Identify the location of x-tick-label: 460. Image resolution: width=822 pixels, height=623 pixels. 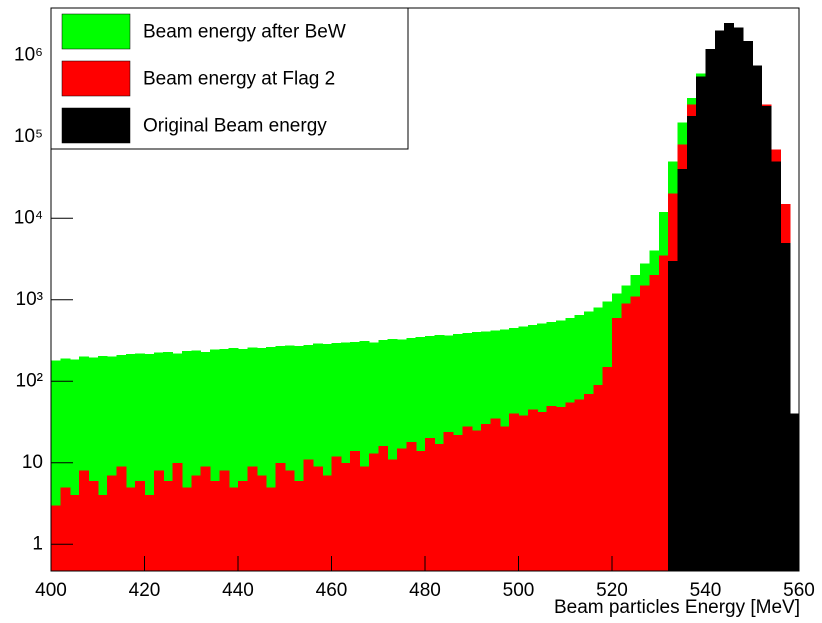
(332, 590).